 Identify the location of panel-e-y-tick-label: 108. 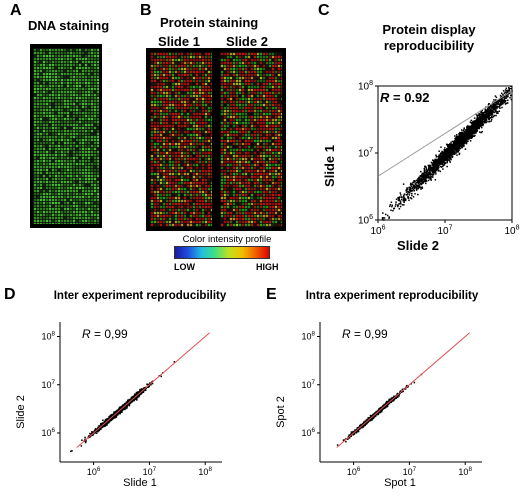
(308, 336).